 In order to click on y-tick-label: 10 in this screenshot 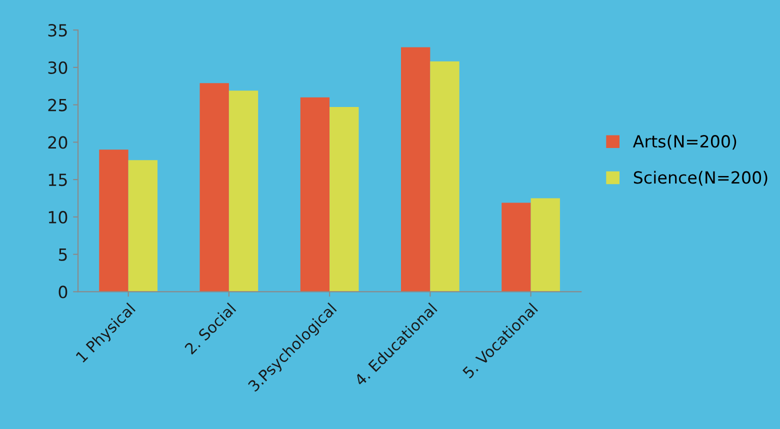, I will do `click(58, 217)`.